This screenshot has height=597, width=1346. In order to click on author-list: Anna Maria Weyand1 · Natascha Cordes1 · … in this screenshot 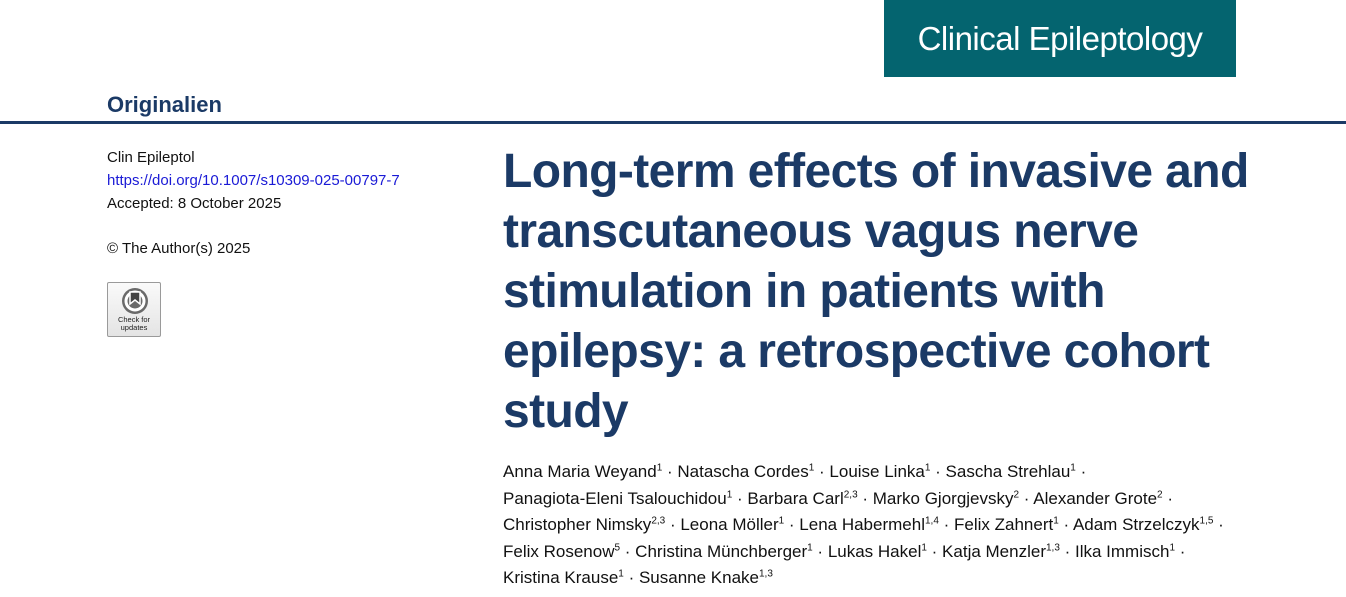, I will do `click(863, 524)`.